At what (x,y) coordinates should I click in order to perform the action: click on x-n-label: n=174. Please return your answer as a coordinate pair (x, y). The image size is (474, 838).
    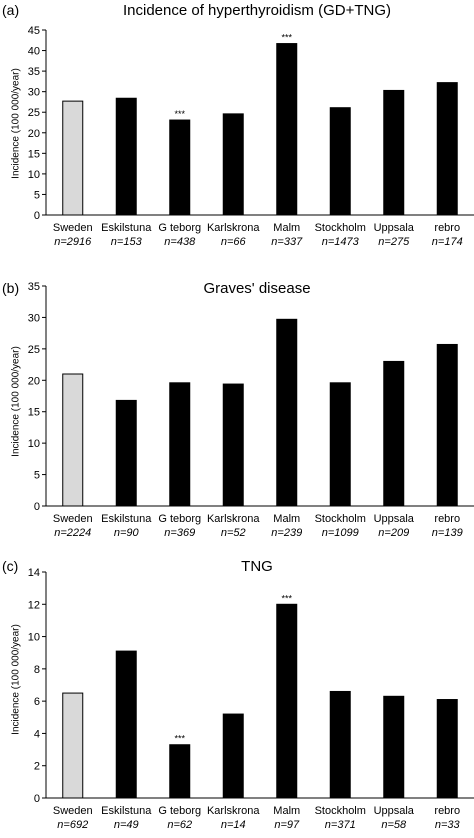
    Looking at the image, I should click on (447, 242).